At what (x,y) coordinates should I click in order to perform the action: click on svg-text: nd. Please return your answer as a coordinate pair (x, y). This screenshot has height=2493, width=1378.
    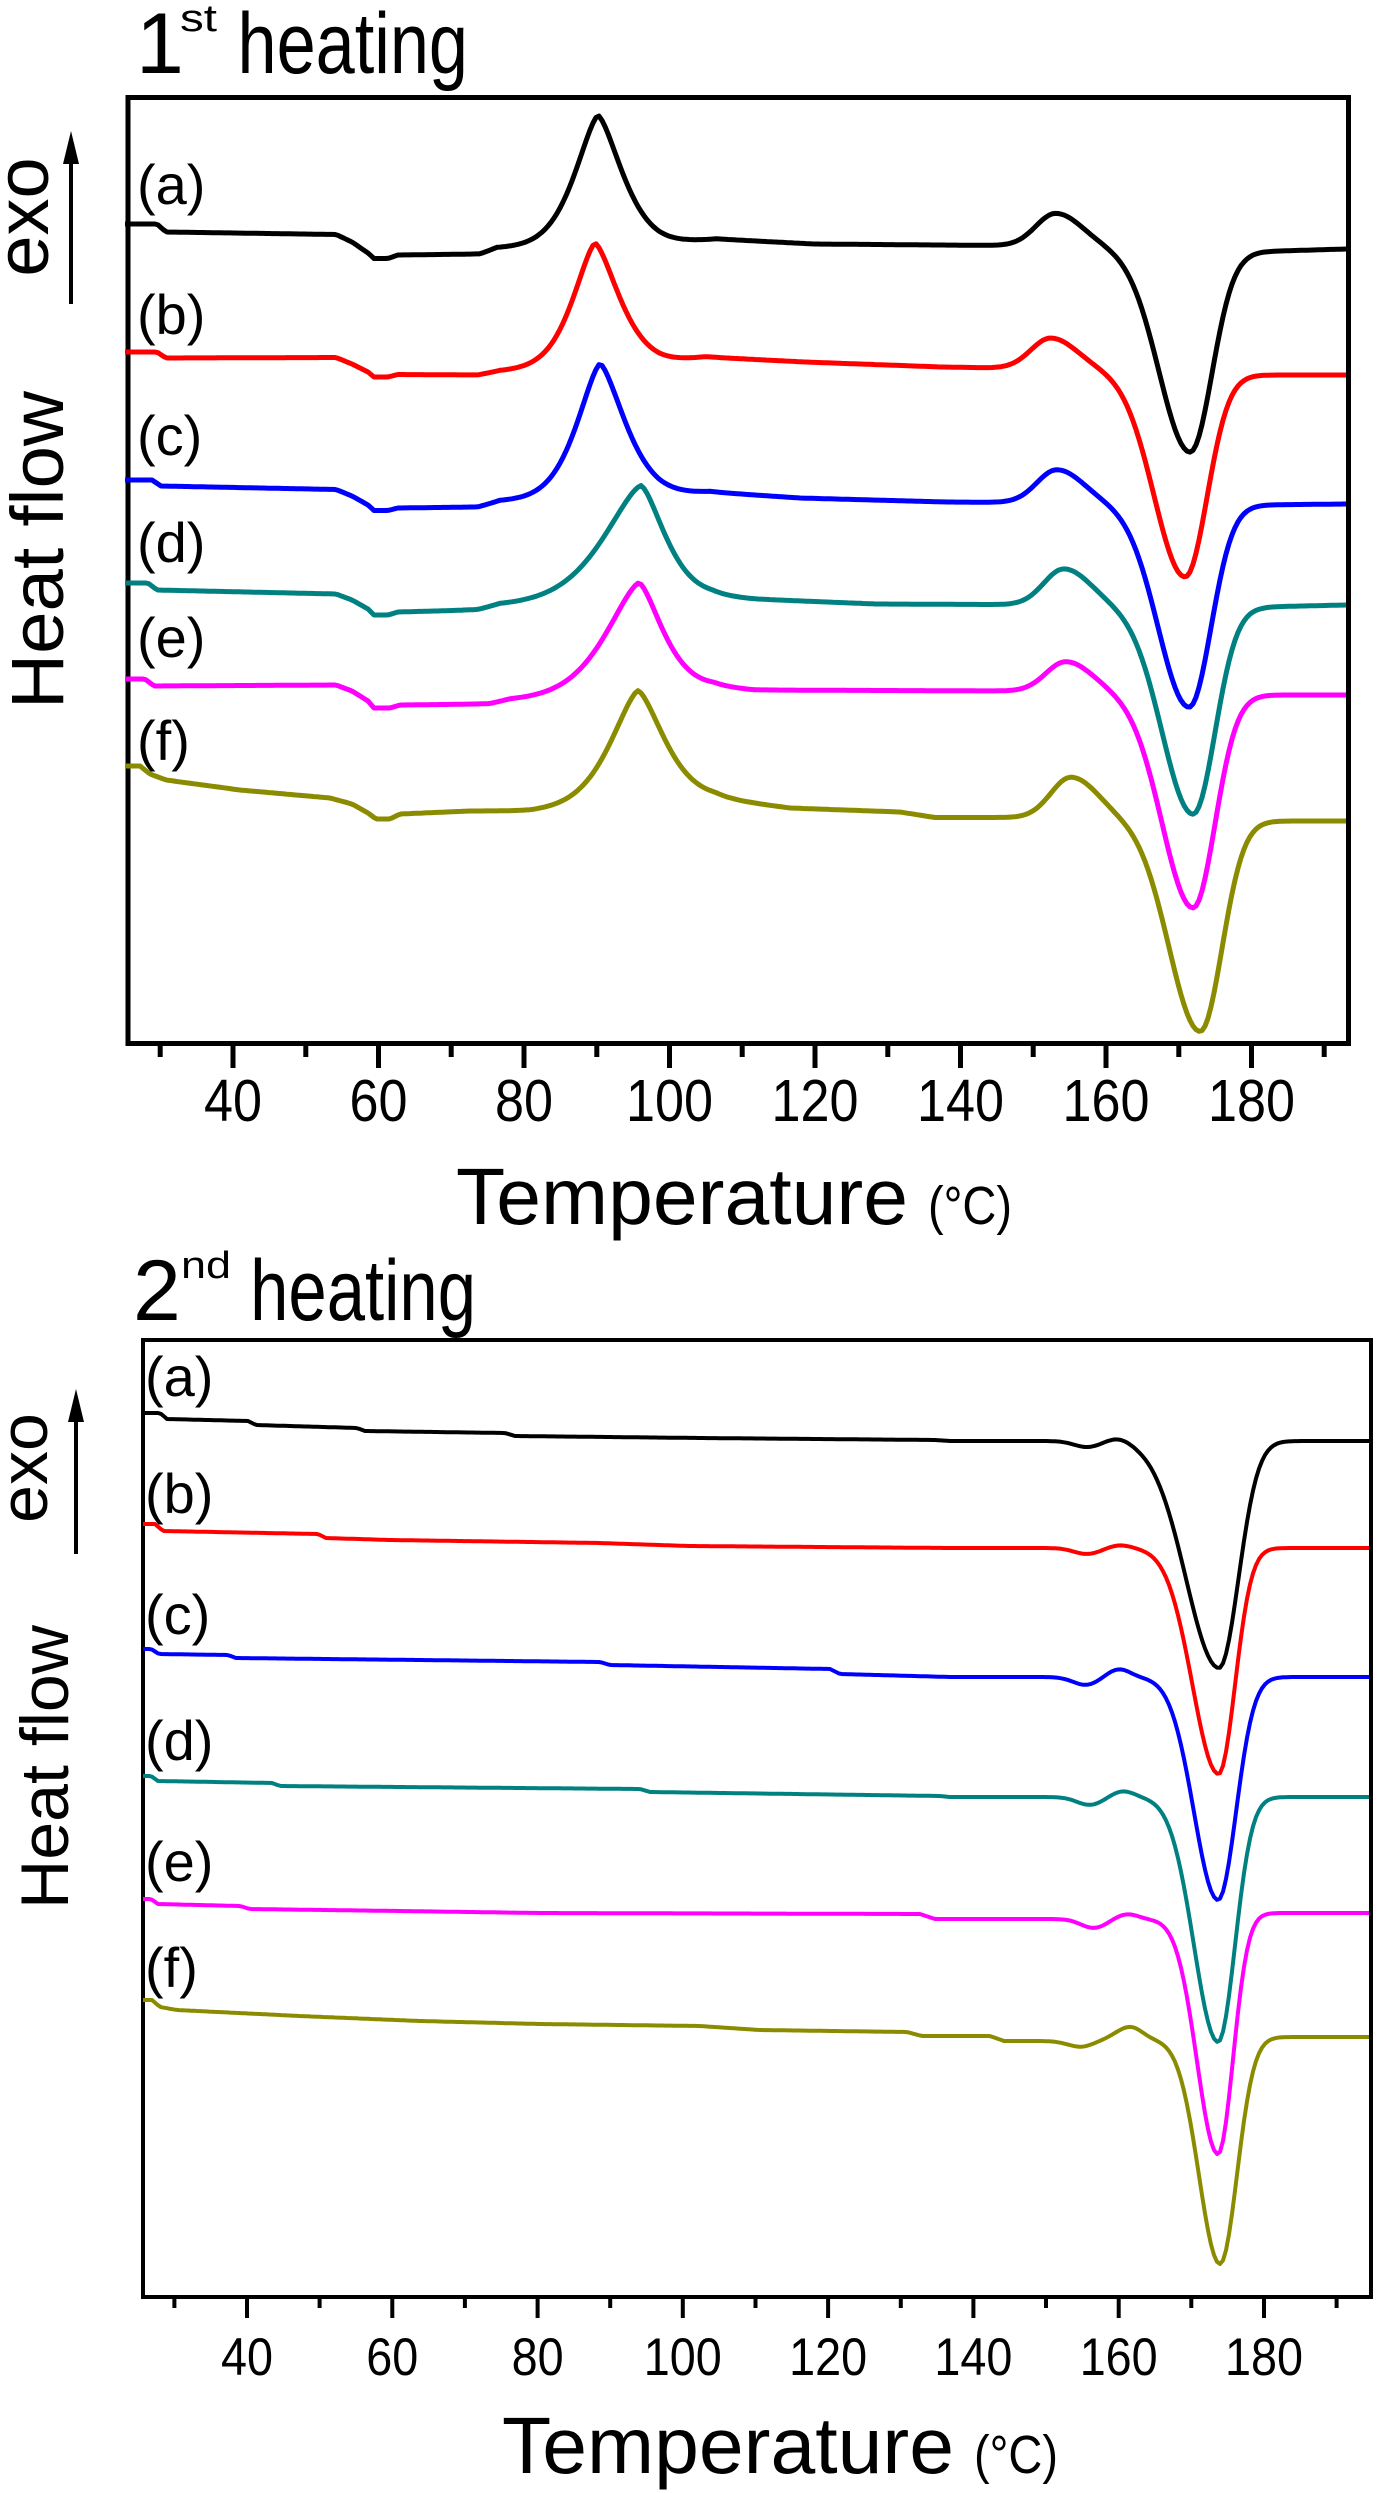
    Looking at the image, I should click on (206, 1266).